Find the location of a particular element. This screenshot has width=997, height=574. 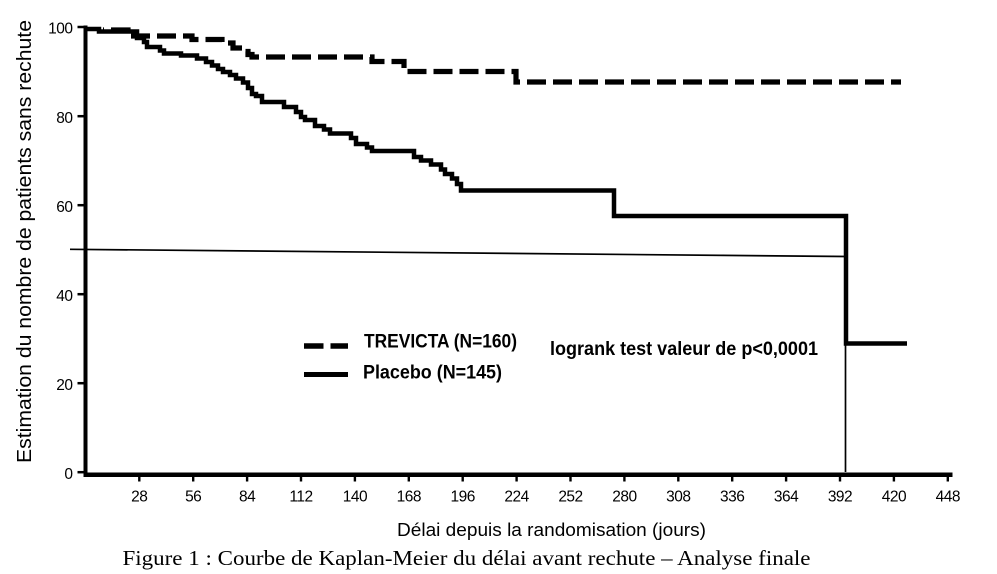

svg-text: 168 is located at coordinates (409, 497).